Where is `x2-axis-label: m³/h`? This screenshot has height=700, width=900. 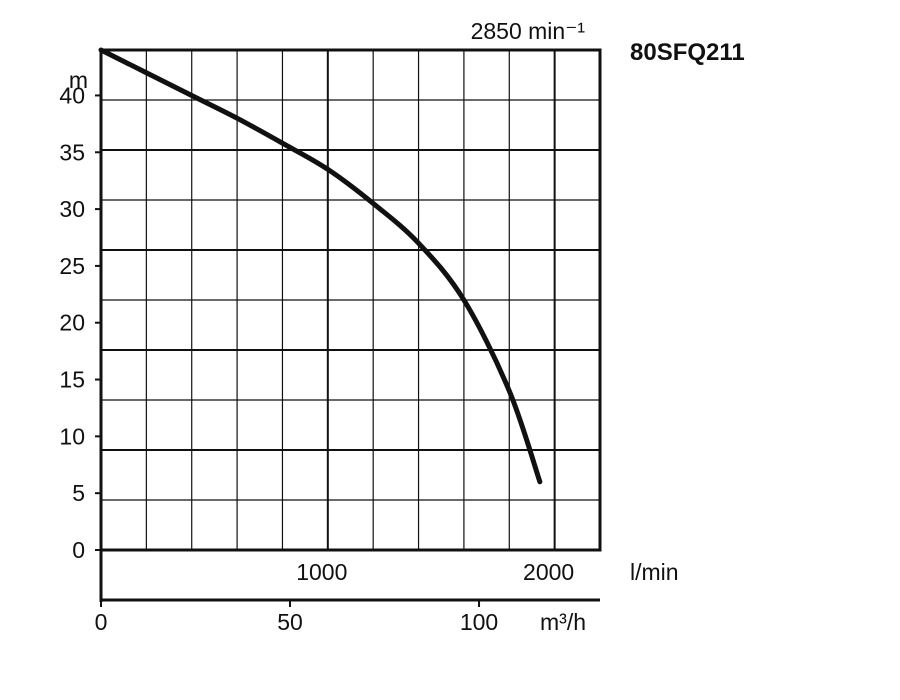
x2-axis-label: m³/h is located at coordinates (563, 622).